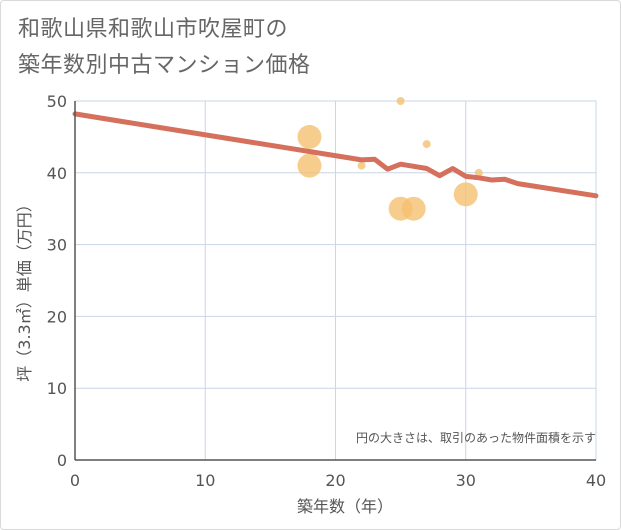 The image size is (621, 530). What do you see at coordinates (164, 65) in the screenshot?
I see `chart-title-line2: 築年数別中古マンション価格` at bounding box center [164, 65].